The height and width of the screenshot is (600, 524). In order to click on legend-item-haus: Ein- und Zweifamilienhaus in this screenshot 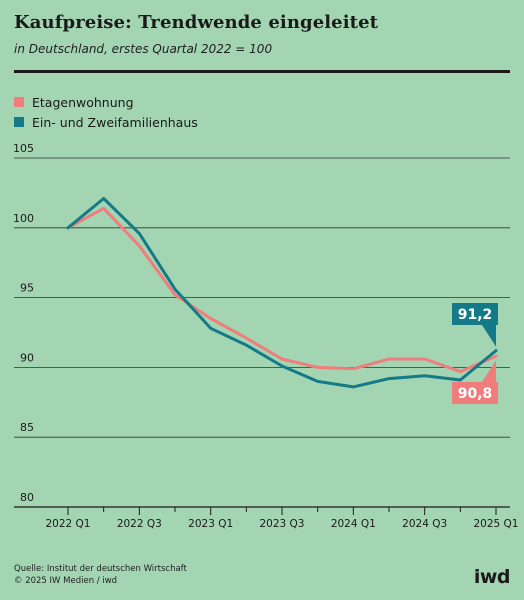, I will do `click(106, 122)`.